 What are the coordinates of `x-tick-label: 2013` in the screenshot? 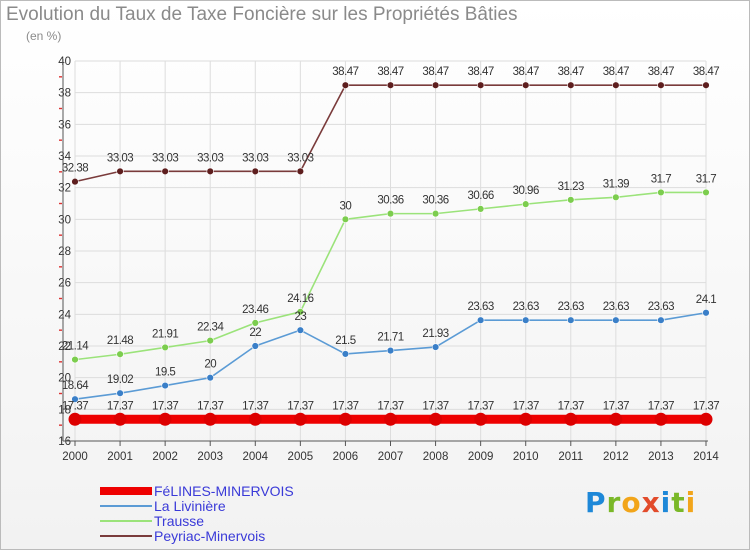 It's located at (661, 457).